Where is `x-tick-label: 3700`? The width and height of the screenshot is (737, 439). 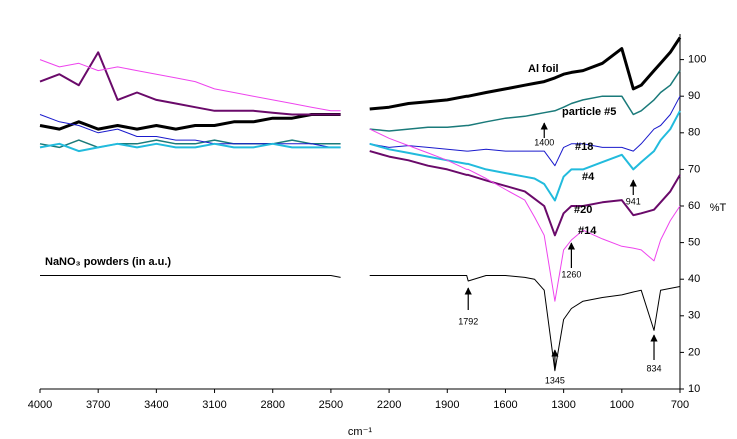
x-tick-label: 3700 is located at coordinates (98, 405).